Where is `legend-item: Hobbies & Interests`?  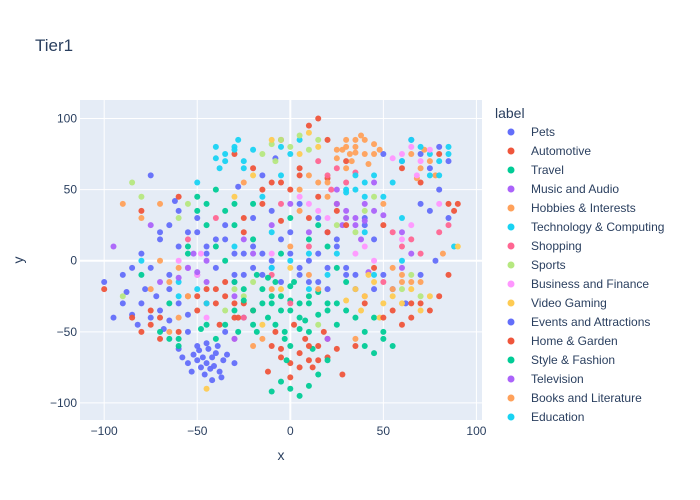
legend-item: Hobbies & Interests is located at coordinates (571, 208).